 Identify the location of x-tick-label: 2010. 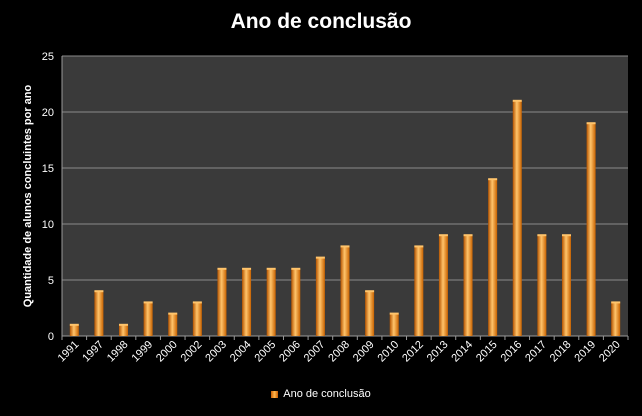
(389, 352).